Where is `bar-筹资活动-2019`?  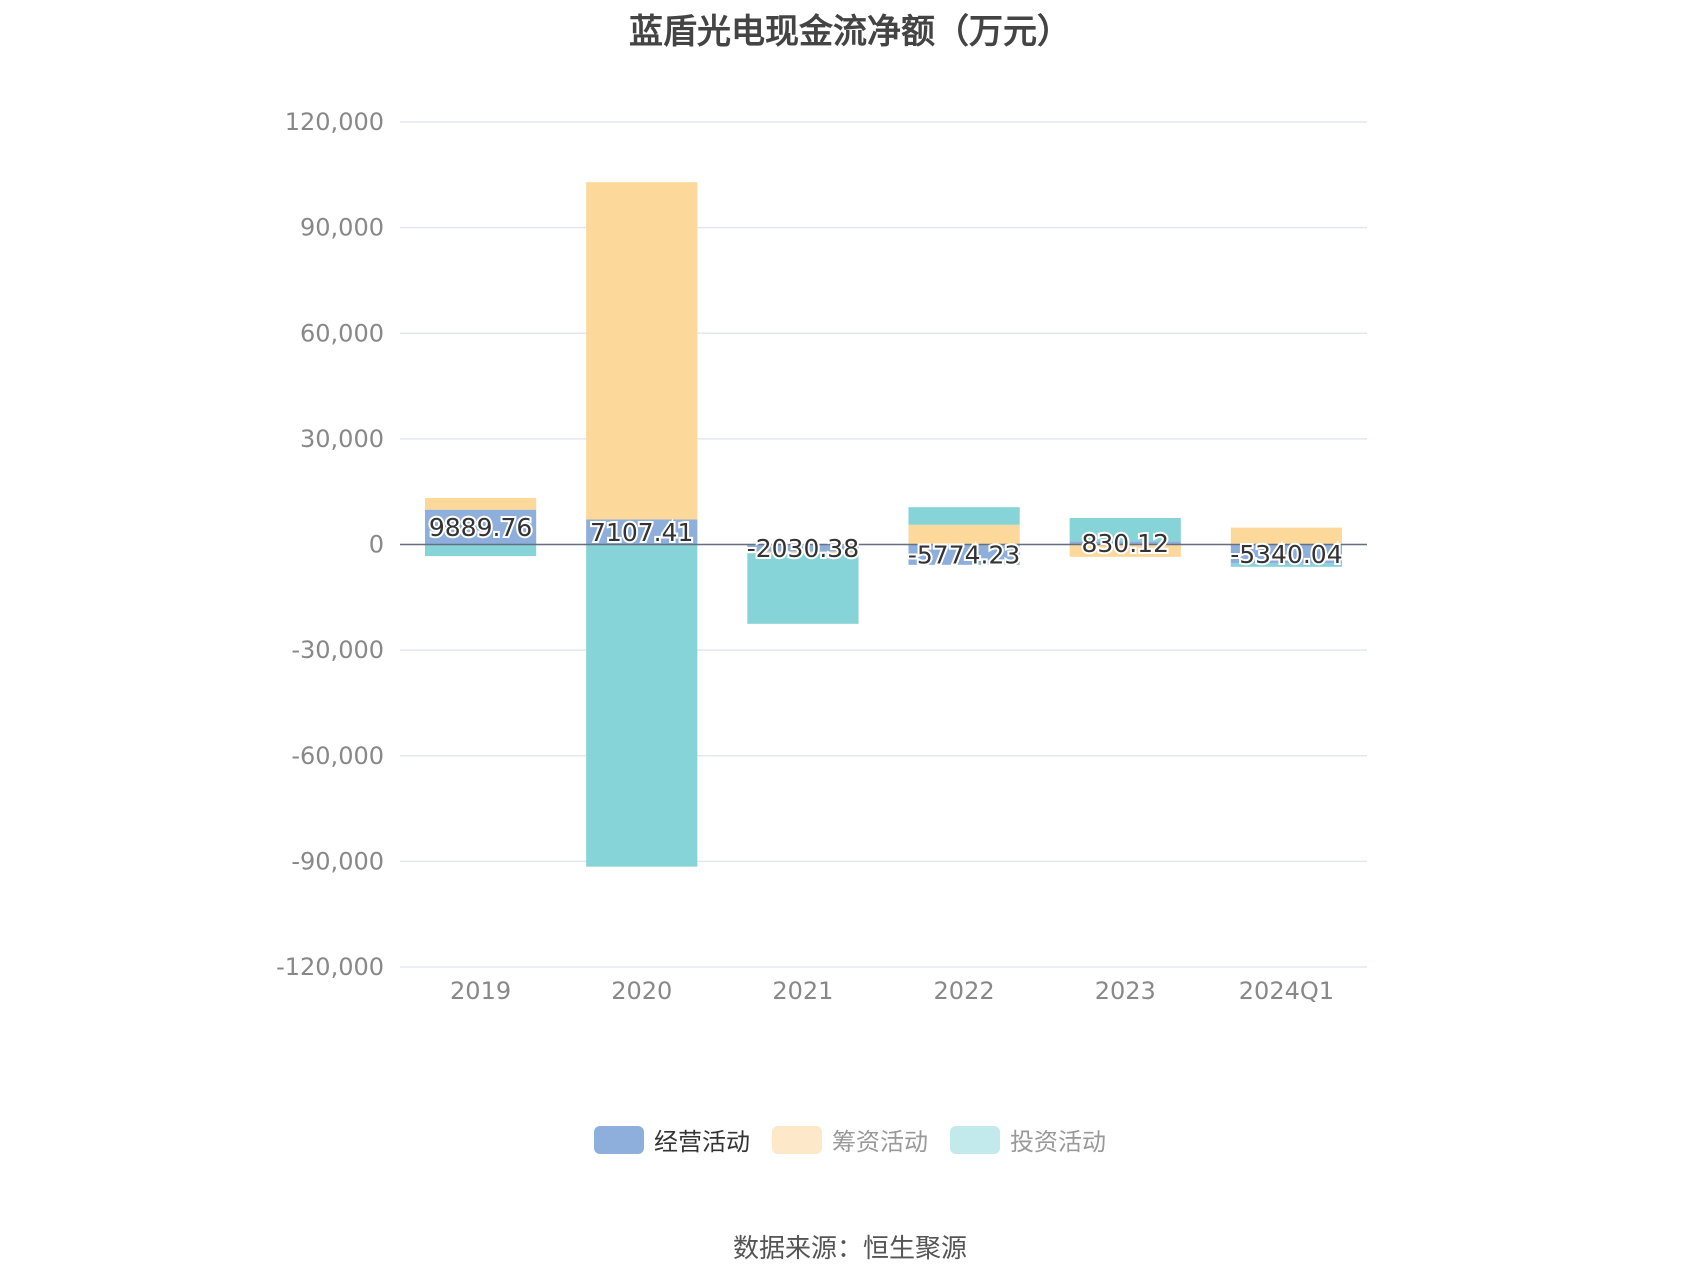 bar-筹资活动-2019 is located at coordinates (480, 504).